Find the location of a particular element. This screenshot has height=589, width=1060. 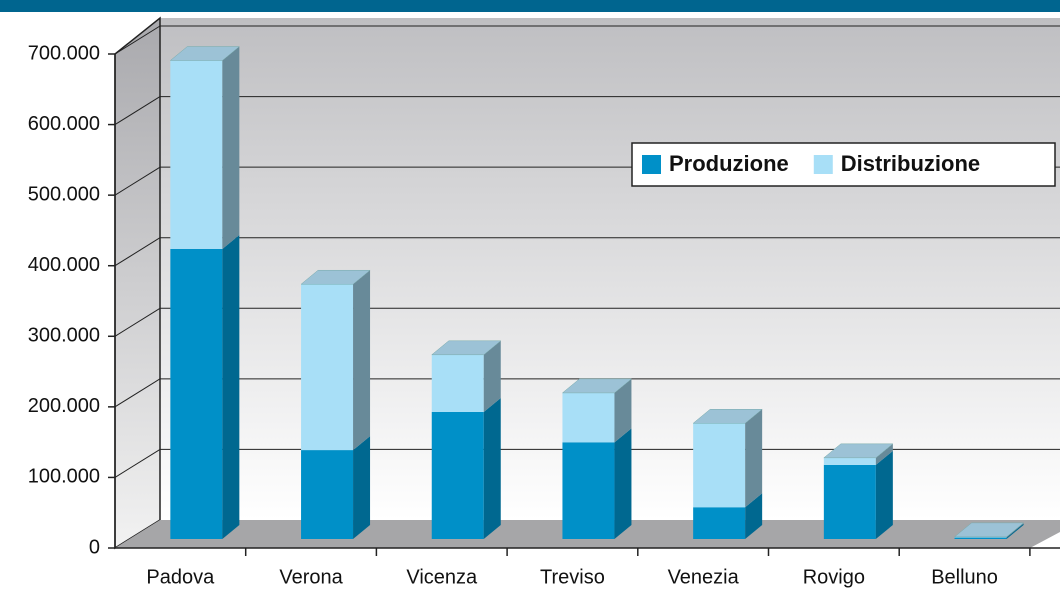

x-tick-label: Verona is located at coordinates (311, 577).